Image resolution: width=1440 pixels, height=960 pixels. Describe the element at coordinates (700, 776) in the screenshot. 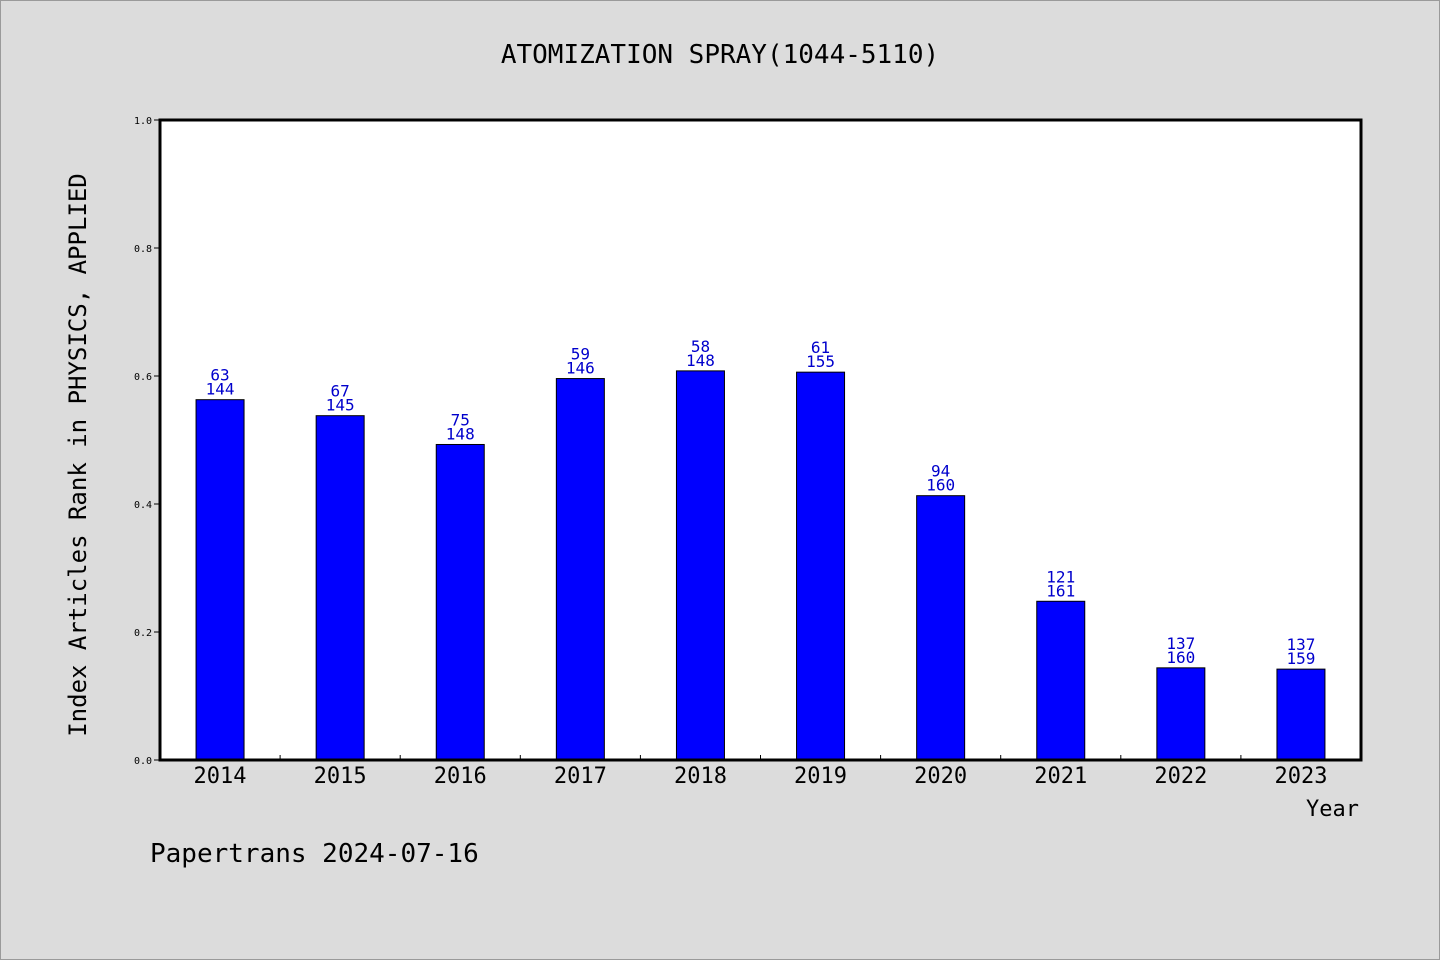

I see `x-tick-label: 2018` at that location.